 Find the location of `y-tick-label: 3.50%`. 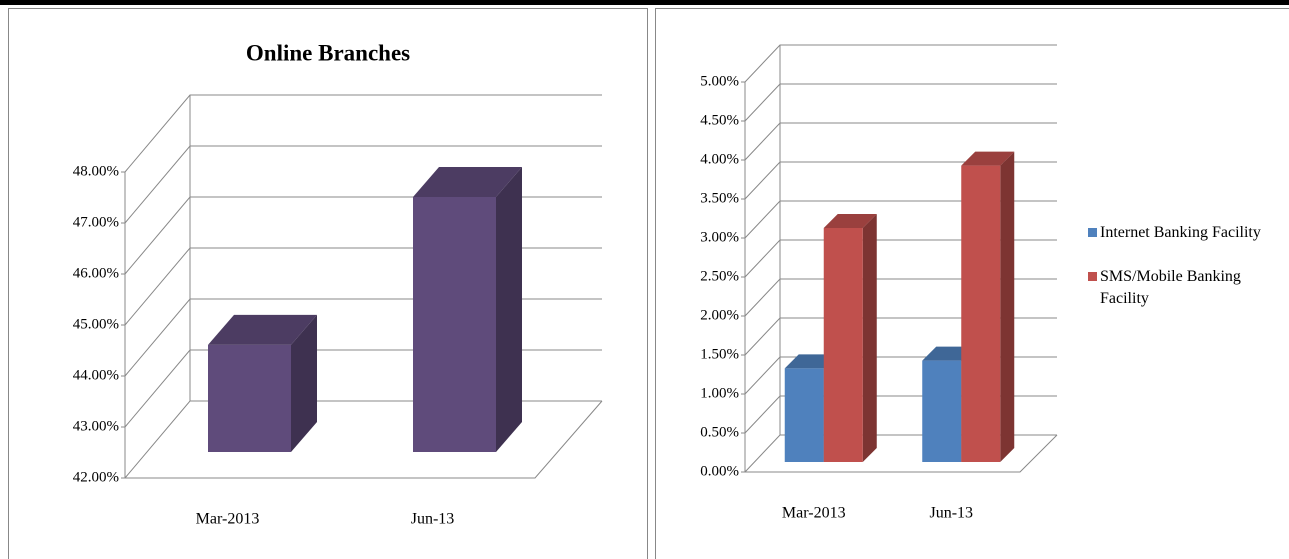

y-tick-label: 3.50% is located at coordinates (719, 198).